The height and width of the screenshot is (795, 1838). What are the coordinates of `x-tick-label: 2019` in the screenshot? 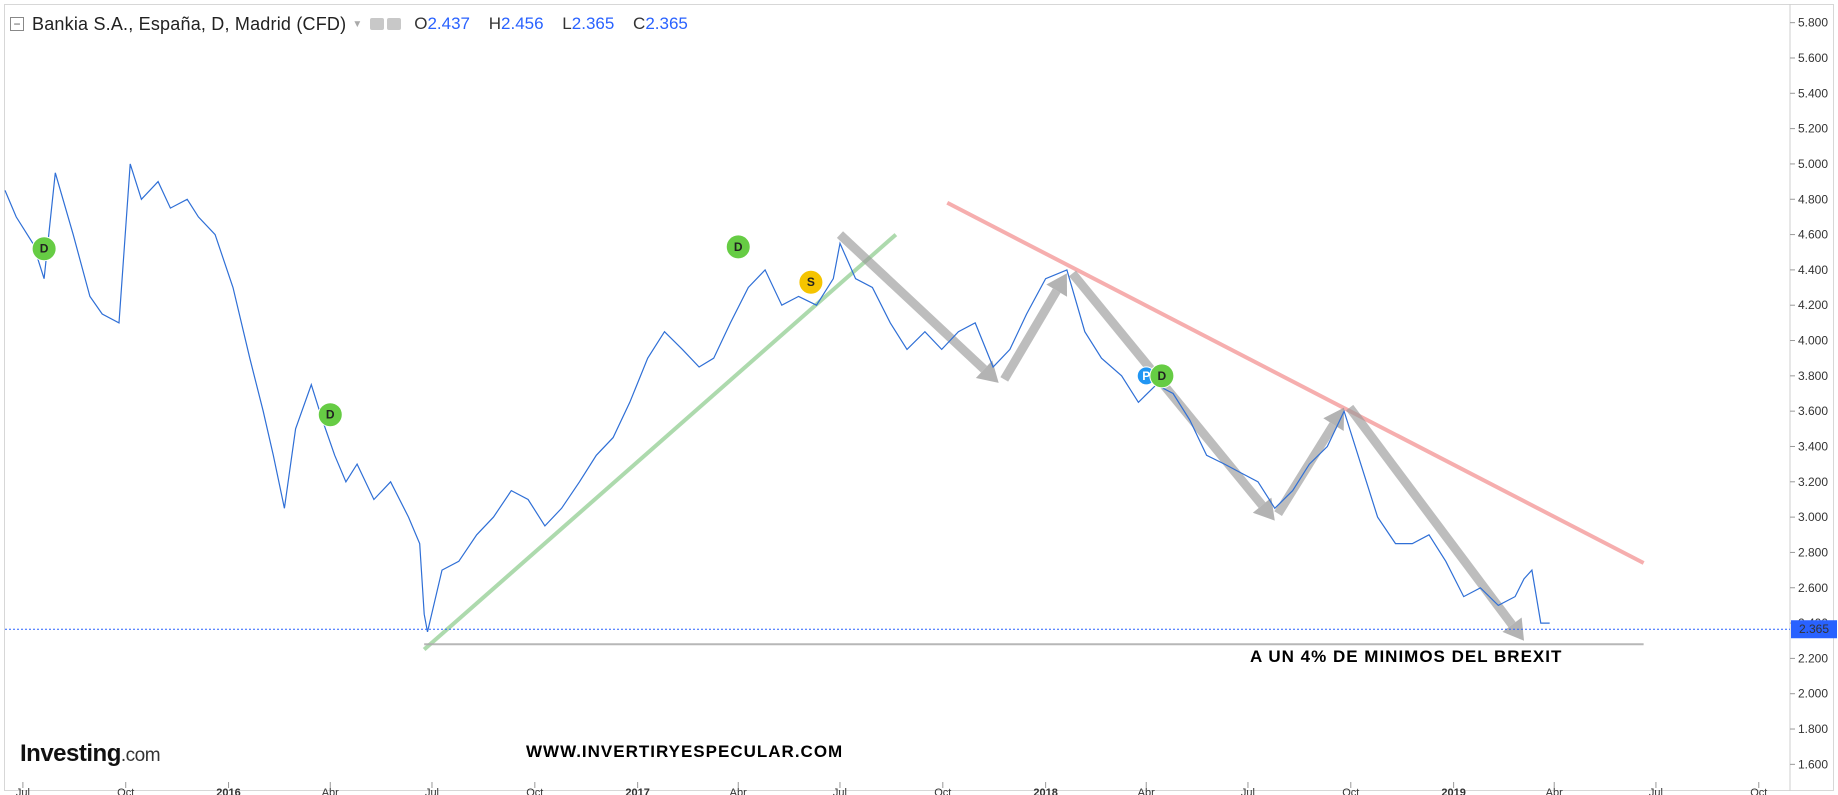 It's located at (1453, 791).